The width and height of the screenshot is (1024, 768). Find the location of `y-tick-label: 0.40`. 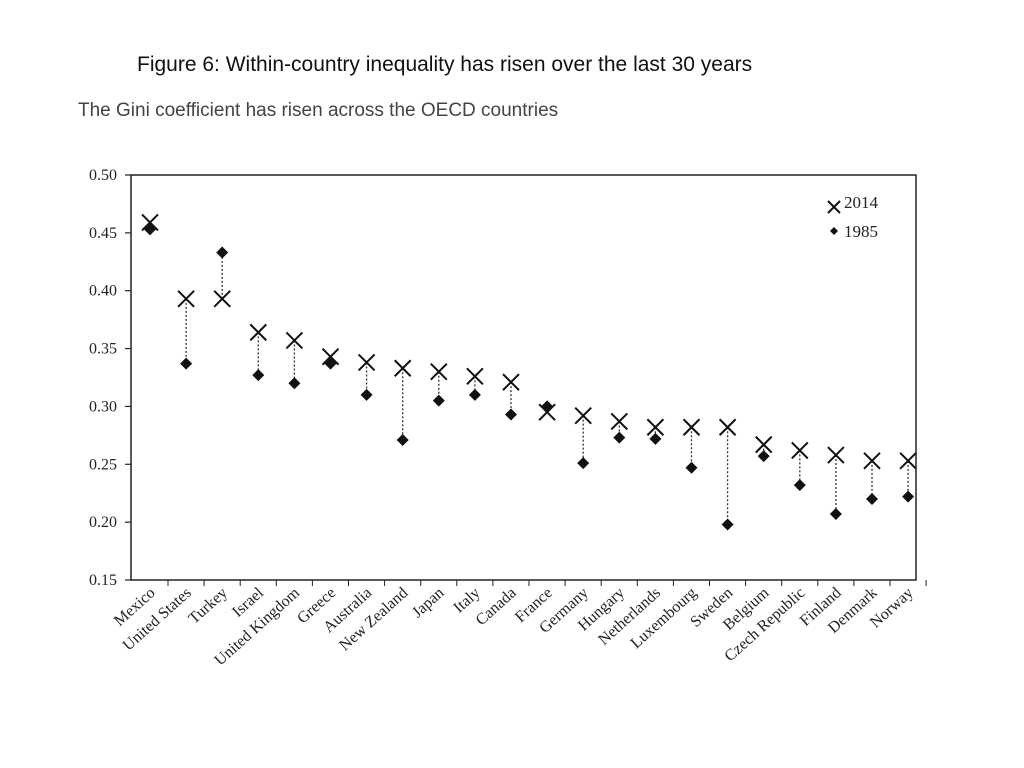

y-tick-label: 0.40 is located at coordinates (103, 291).